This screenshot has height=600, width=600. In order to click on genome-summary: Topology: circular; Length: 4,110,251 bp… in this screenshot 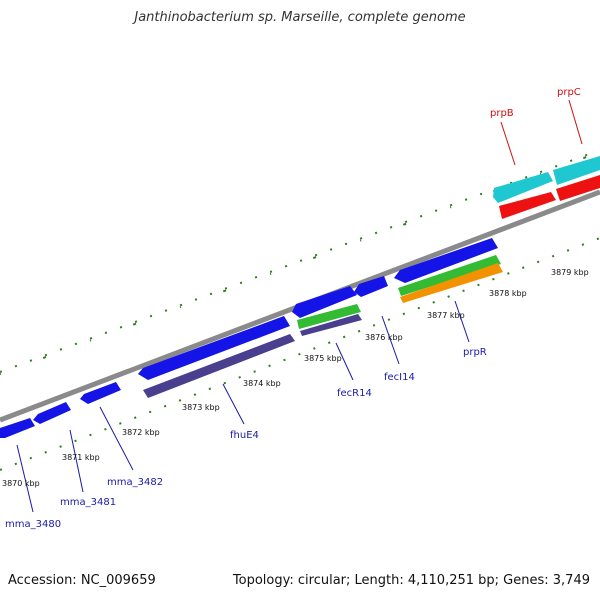, I will do `click(411, 580)`.